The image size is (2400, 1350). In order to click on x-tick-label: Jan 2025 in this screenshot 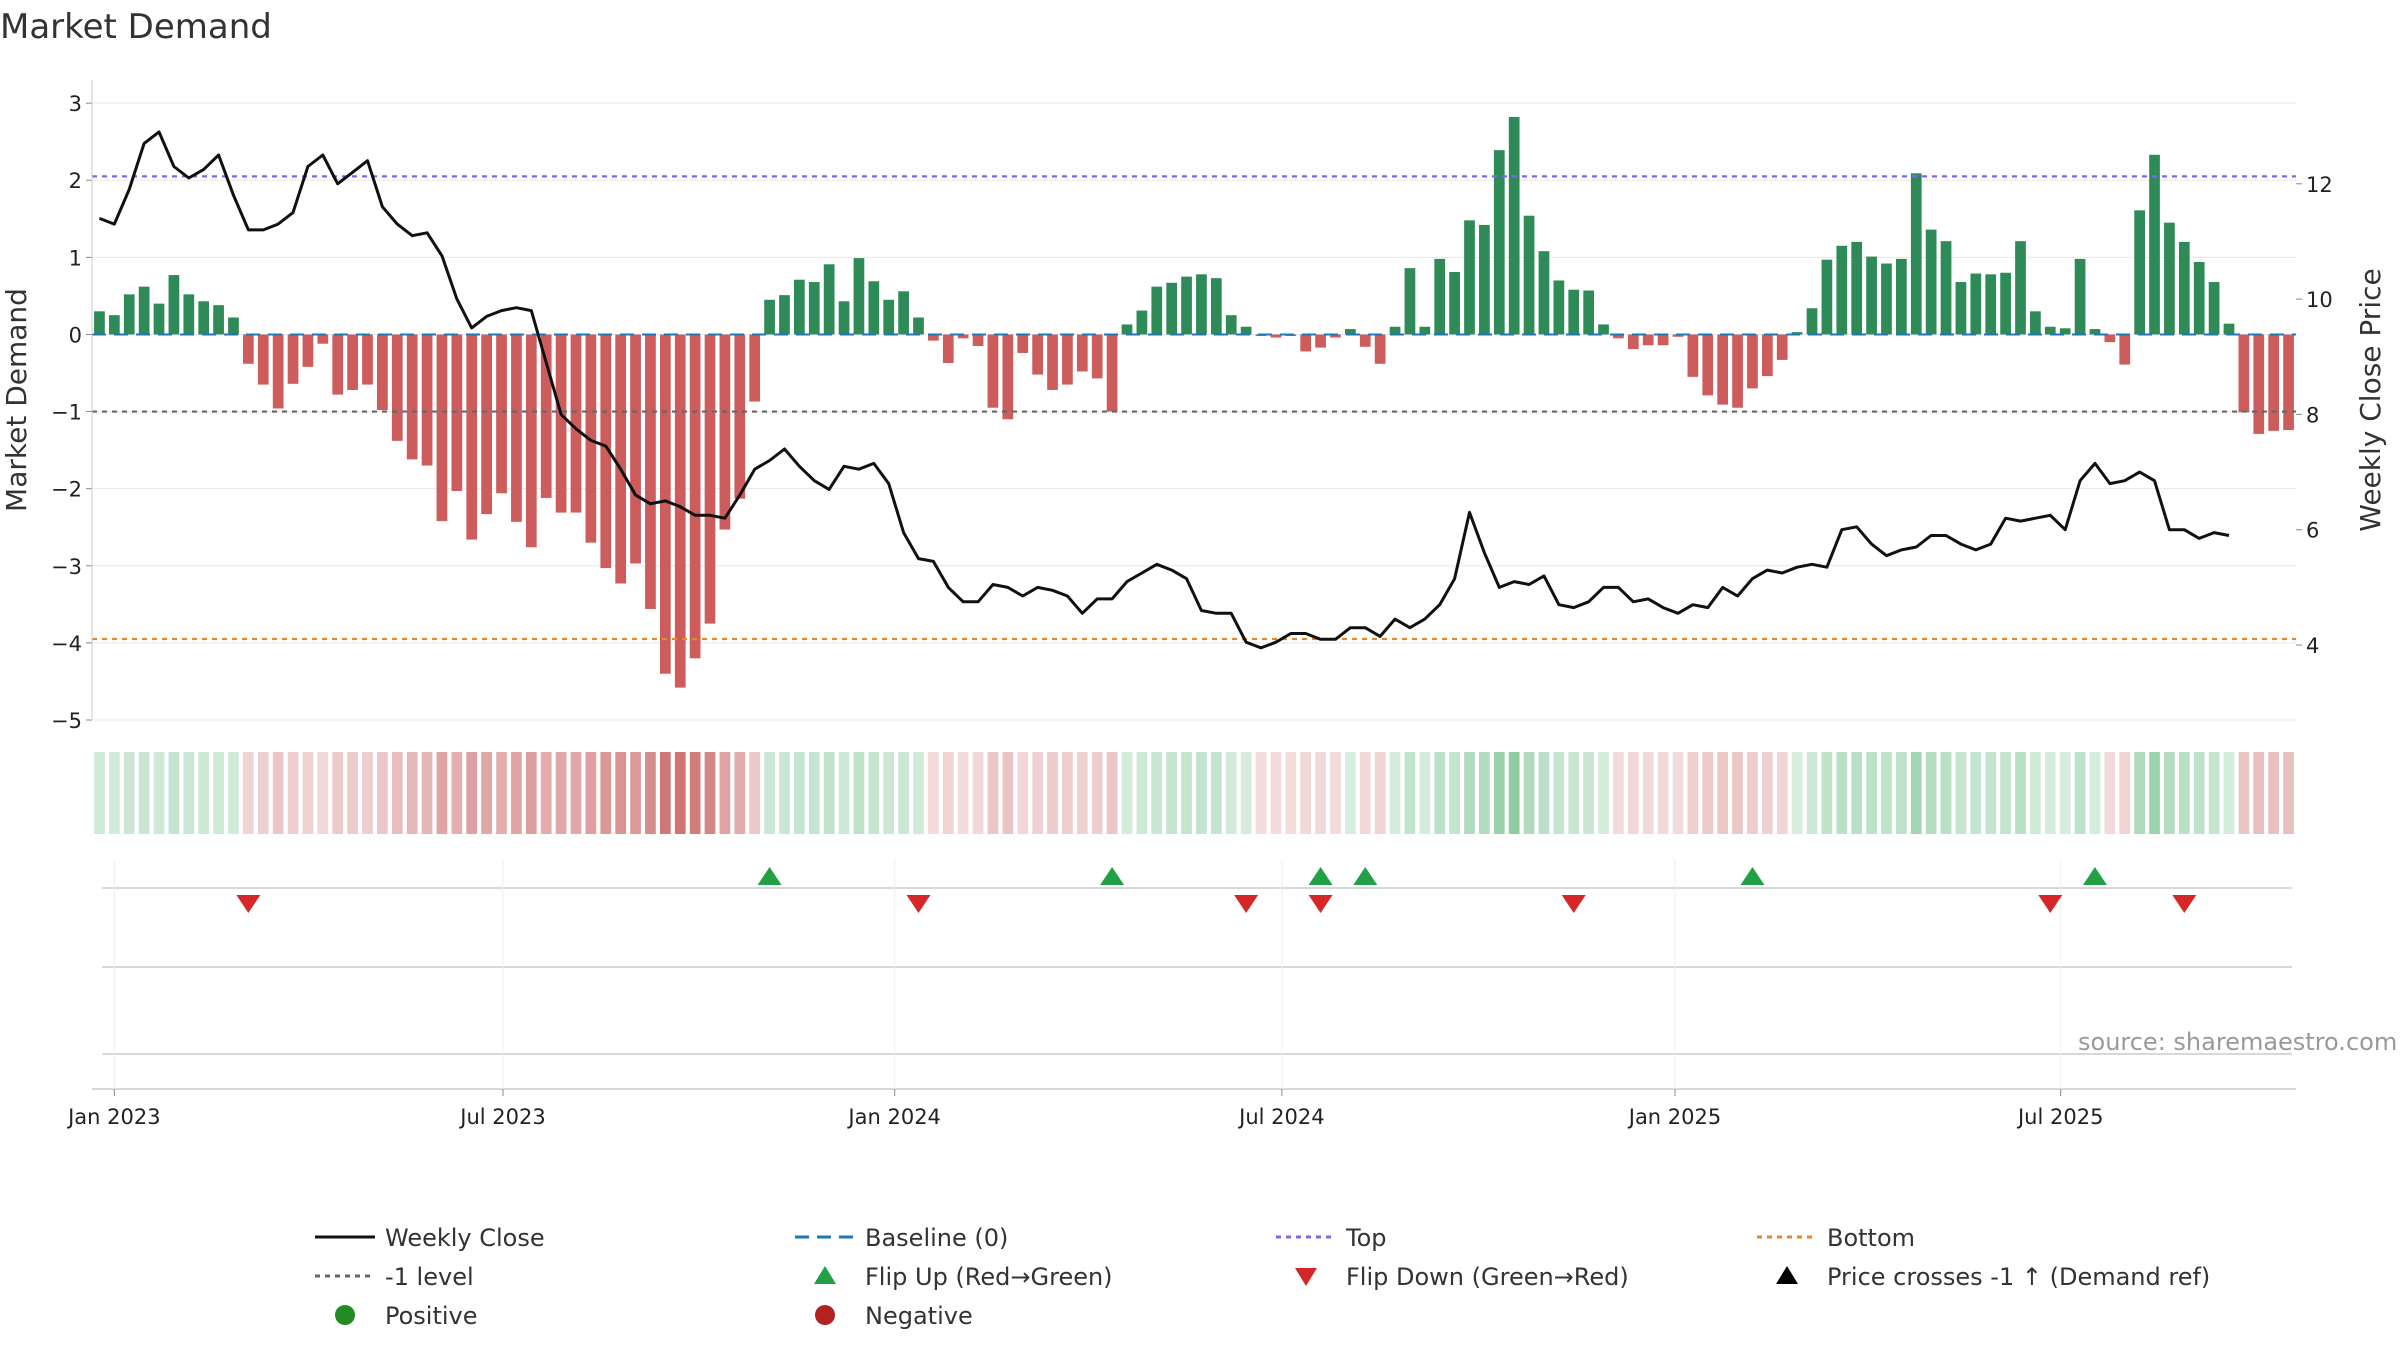, I will do `click(1674, 1117)`.